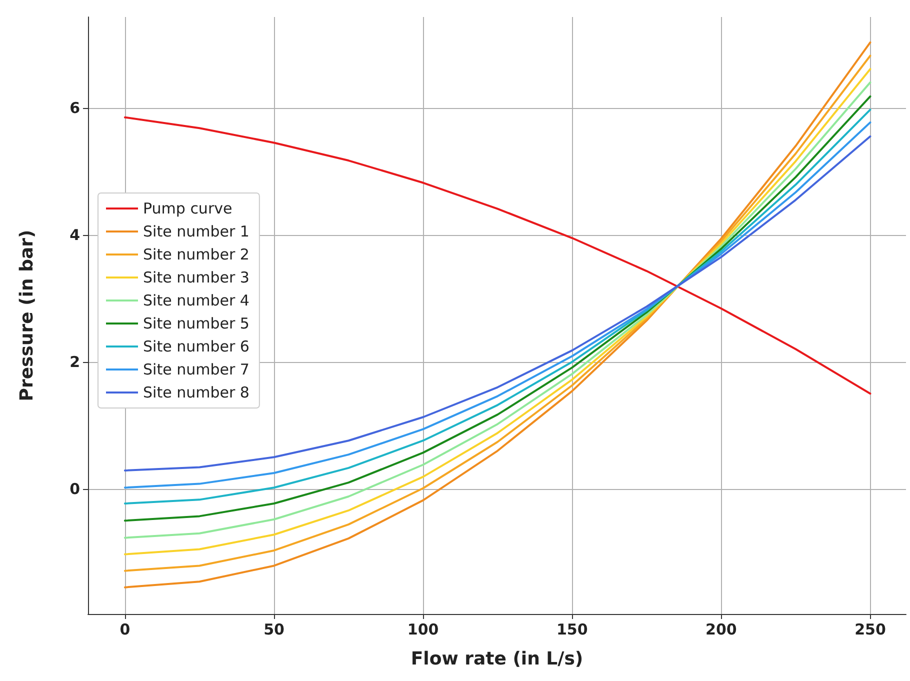 The image size is (910, 681). I want to click on y-tick-label: 0, so click(75, 489).